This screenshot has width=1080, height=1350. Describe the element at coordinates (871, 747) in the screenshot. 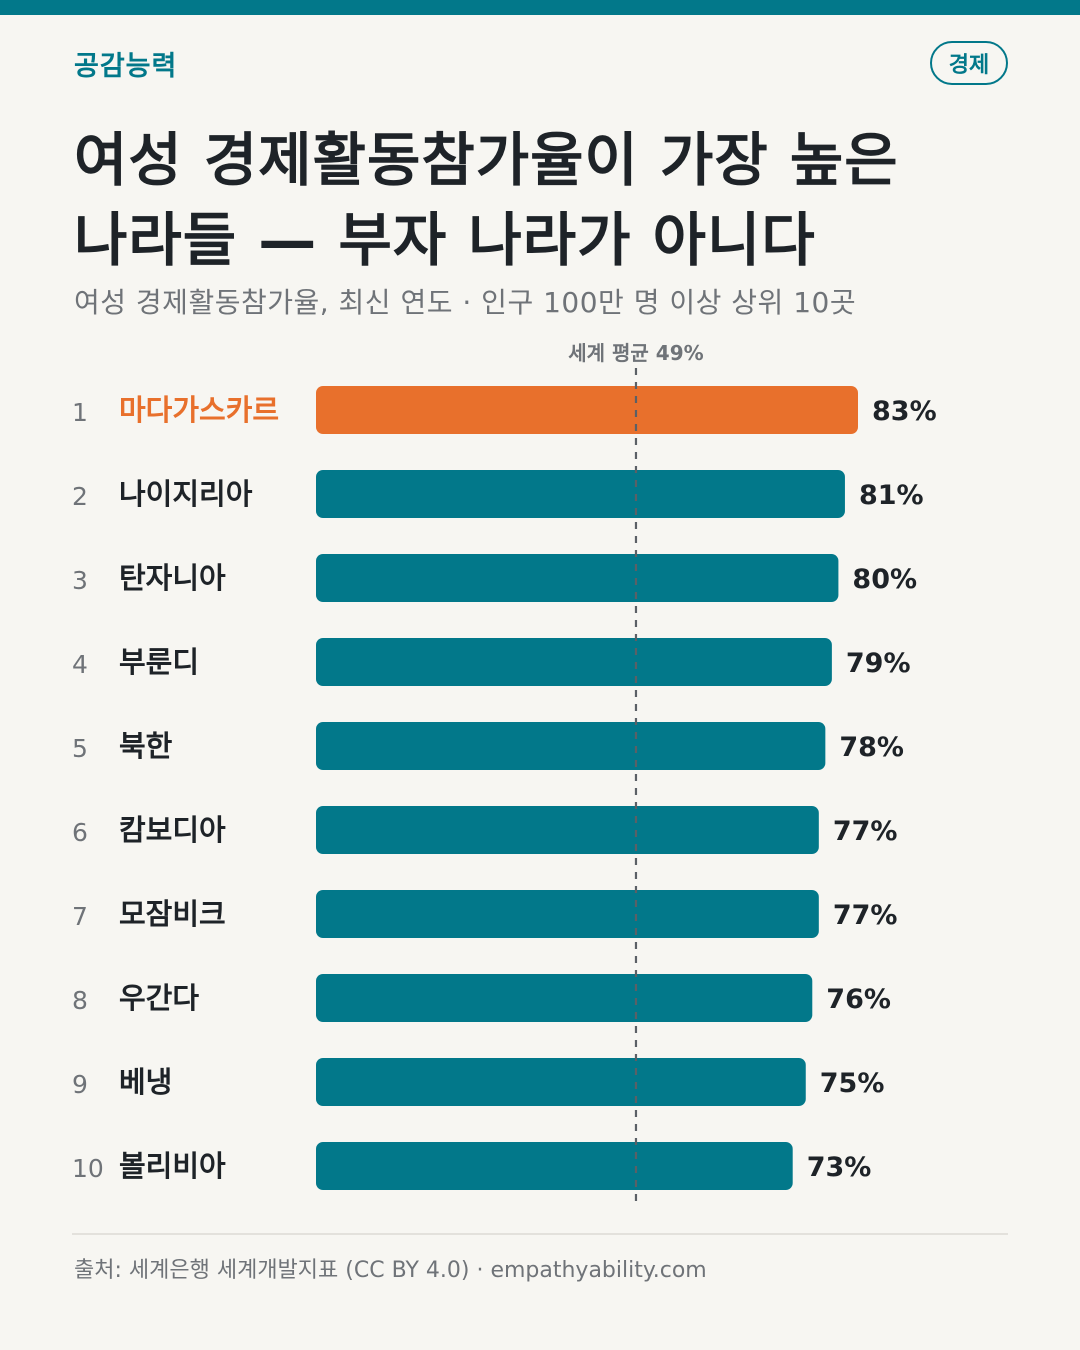

I see `data-label: 78%` at that location.